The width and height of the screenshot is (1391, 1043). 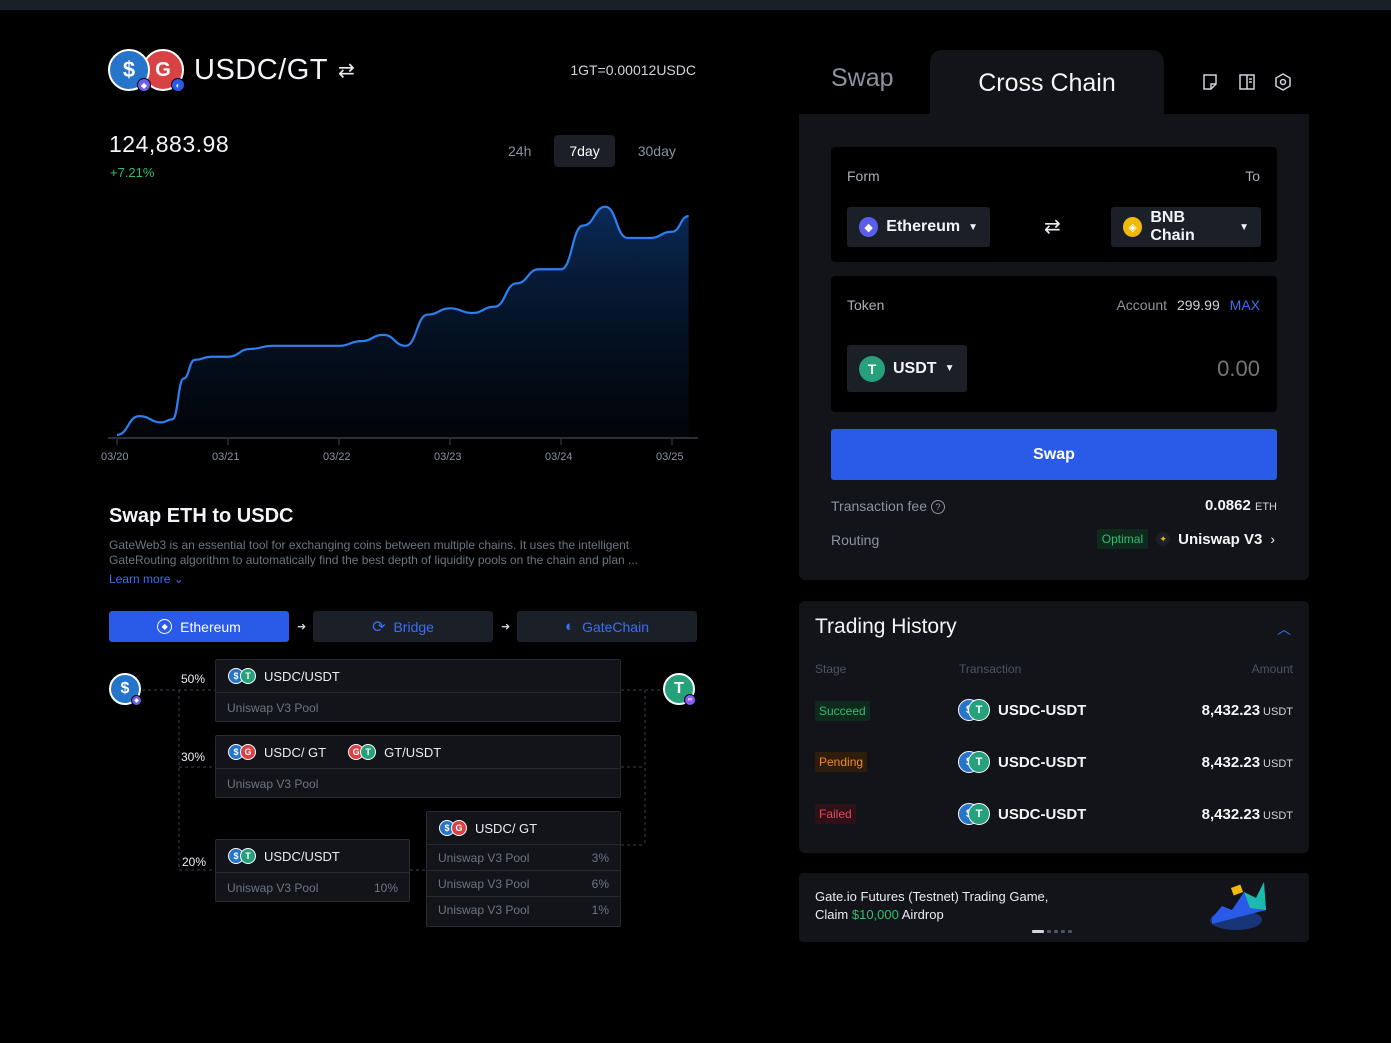 I want to click on chart-area, so click(x=403, y=322).